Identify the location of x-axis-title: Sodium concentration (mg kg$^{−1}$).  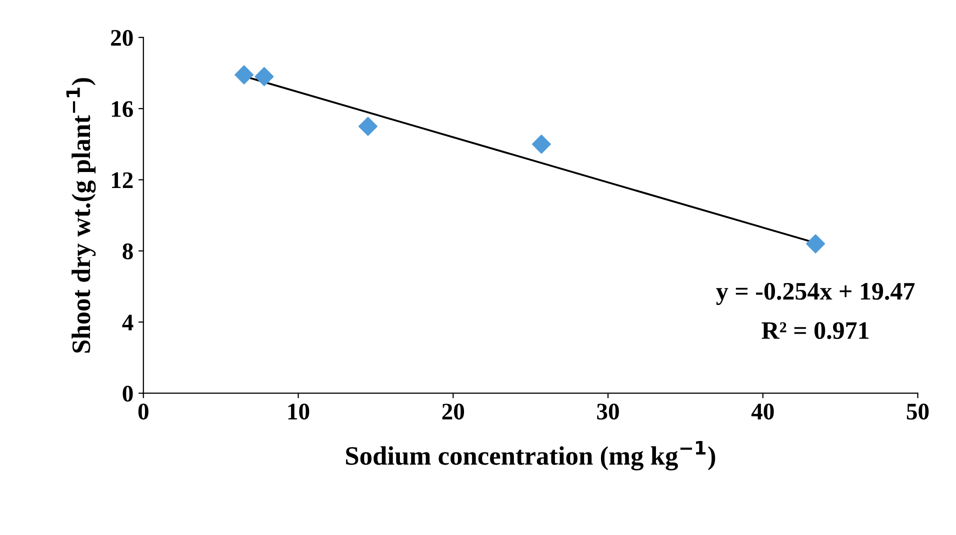
(531, 455).